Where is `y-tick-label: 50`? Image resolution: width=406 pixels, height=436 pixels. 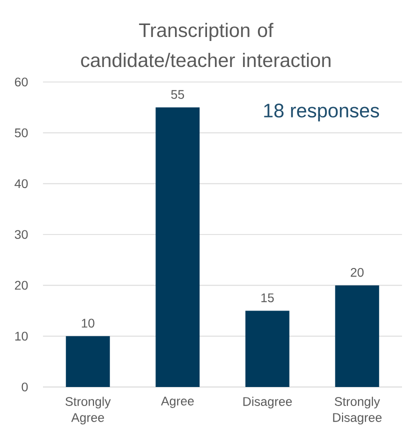 y-tick-label: 50 is located at coordinates (21, 133).